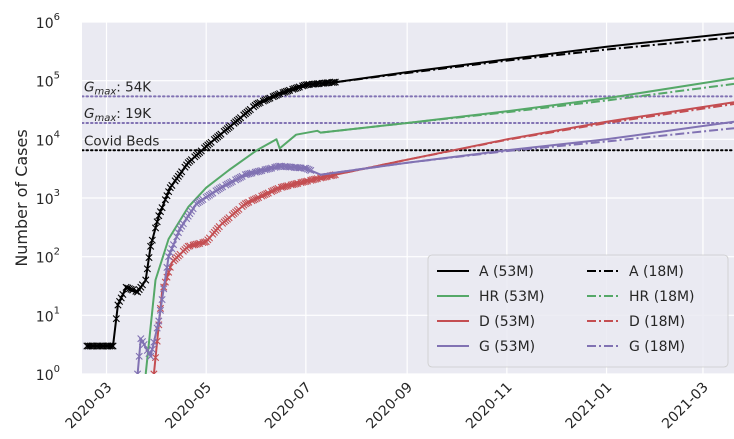 This screenshot has width=734, height=439. What do you see at coordinates (48, 374) in the screenshot?
I see `y-tick-label: 10⁰` at bounding box center [48, 374].